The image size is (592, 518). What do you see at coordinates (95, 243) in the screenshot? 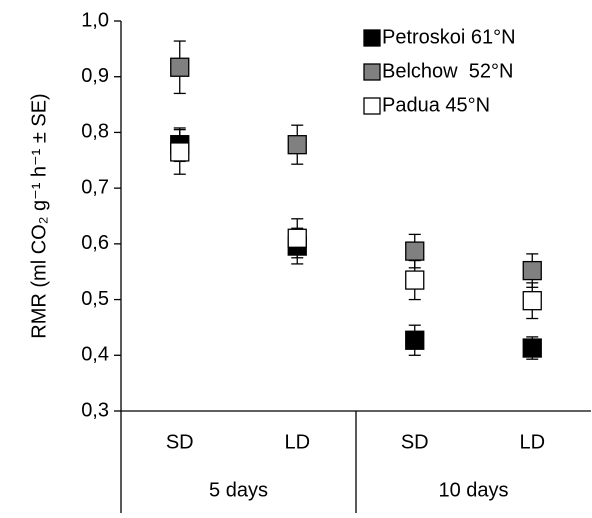
I see `y-tick-label: 0,6` at bounding box center [95, 243].